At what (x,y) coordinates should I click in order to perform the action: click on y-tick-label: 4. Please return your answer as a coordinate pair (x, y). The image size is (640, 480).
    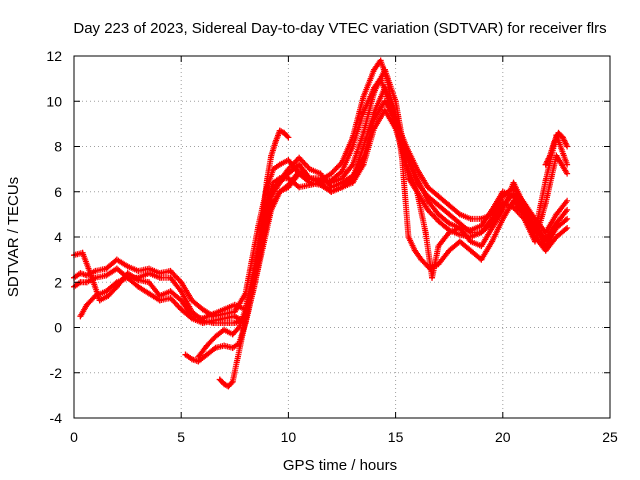
    Looking at the image, I should click on (58, 237).